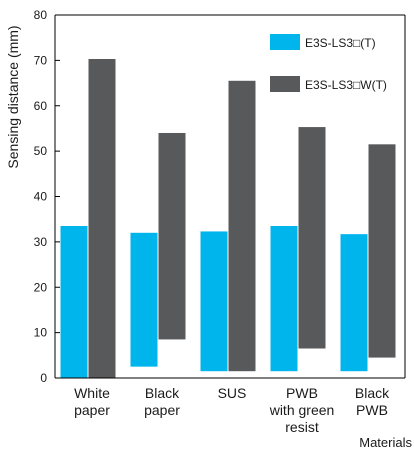  What do you see at coordinates (302, 410) in the screenshot?
I see `x-tick-label: with green` at bounding box center [302, 410].